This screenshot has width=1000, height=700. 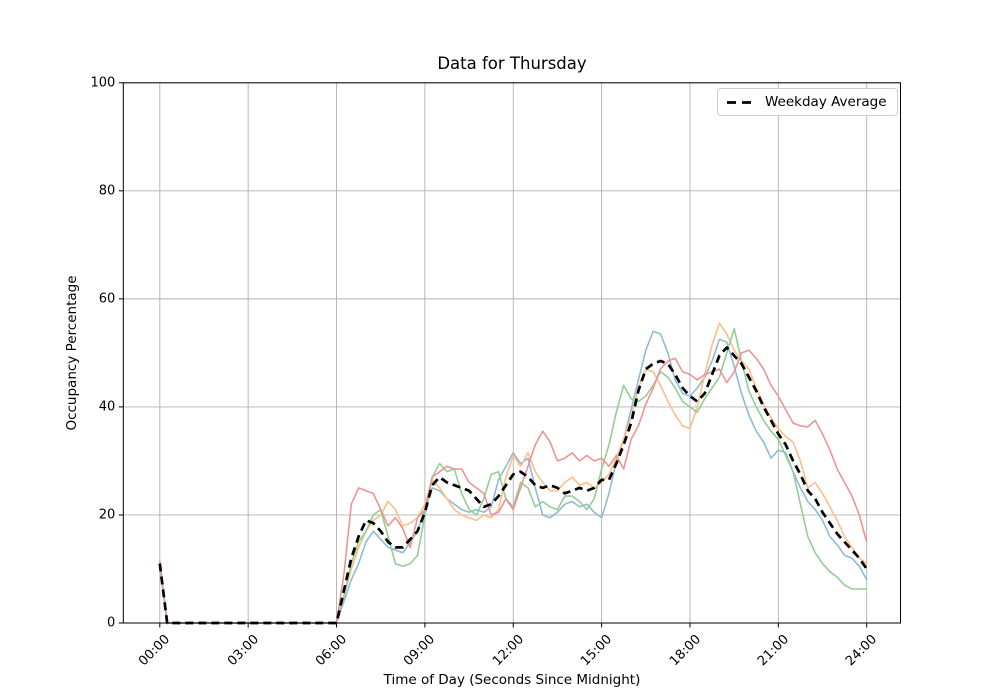 I want to click on y-tick-label: 0, so click(x=111, y=623).